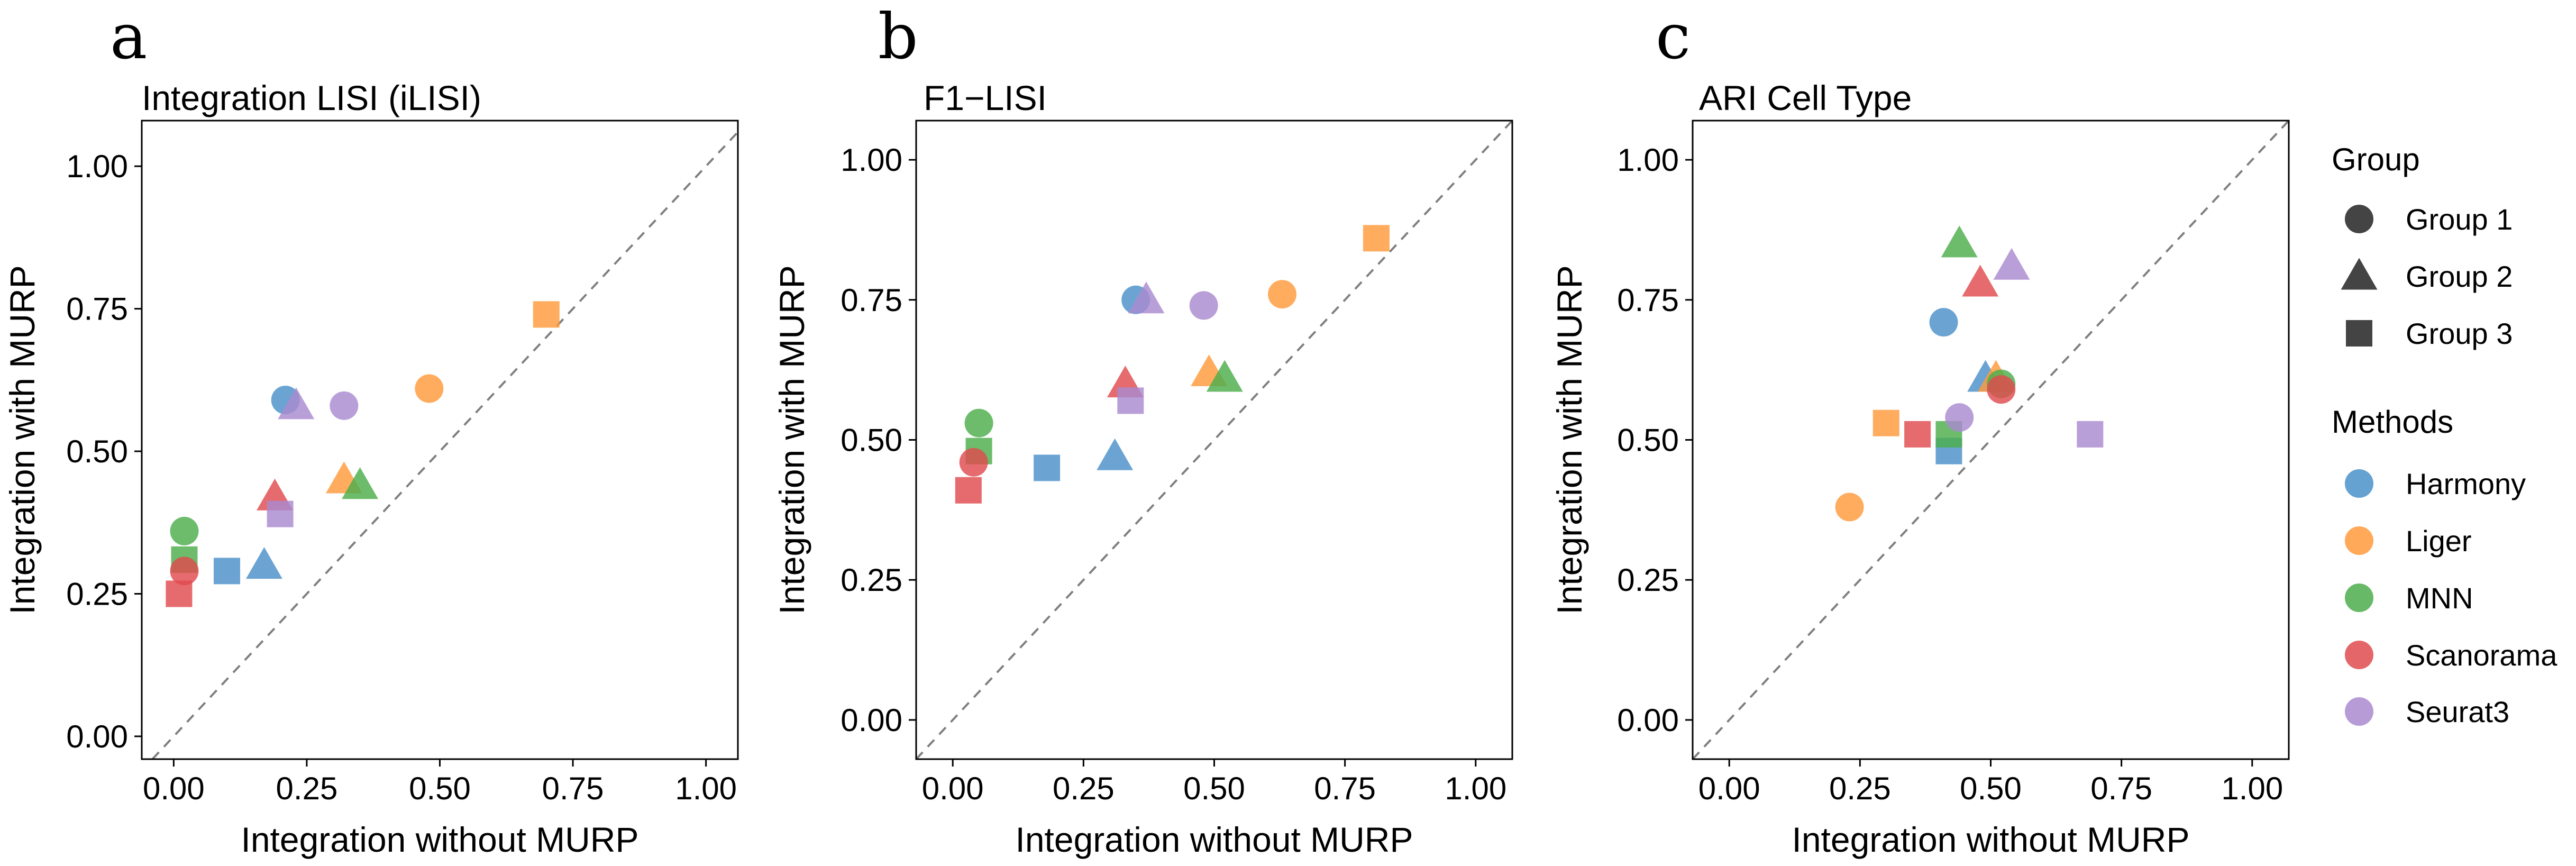  I want to click on panel-title: F1−LISI, so click(985, 97).